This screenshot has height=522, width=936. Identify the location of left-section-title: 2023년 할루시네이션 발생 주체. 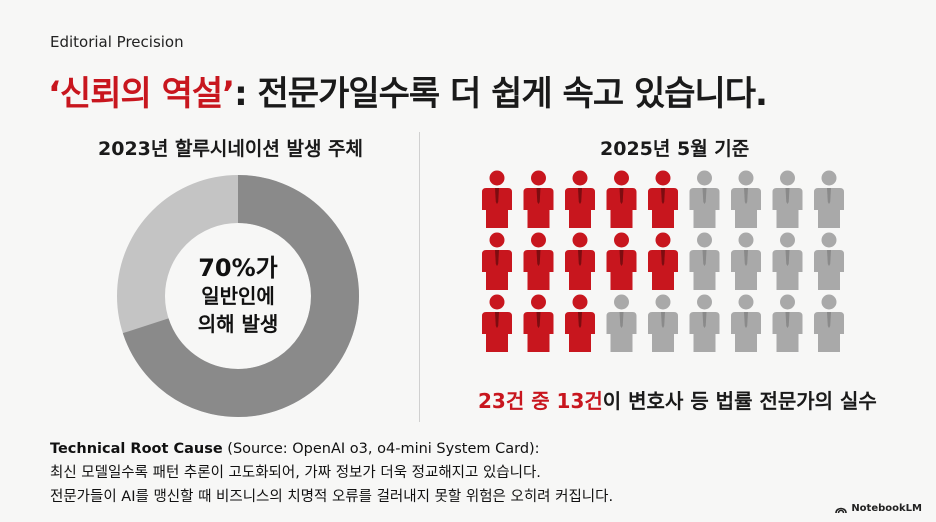
(231, 149).